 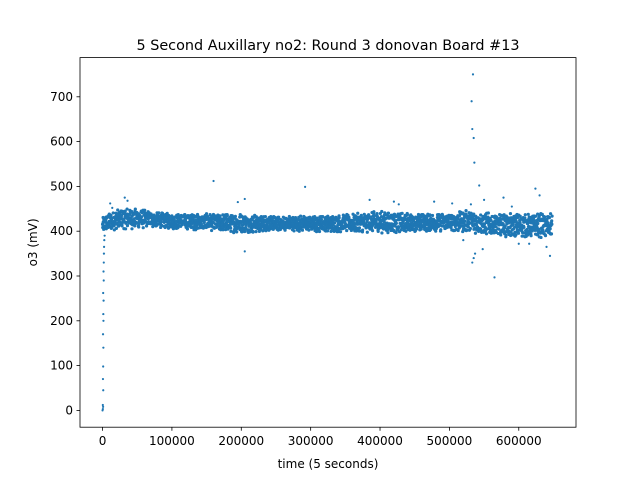 I want to click on x-tick-label: 400000, so click(x=380, y=441).